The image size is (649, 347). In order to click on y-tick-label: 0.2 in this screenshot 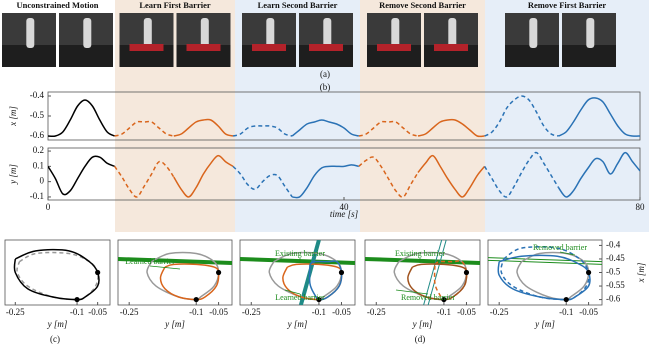, I will do `click(38, 150)`.